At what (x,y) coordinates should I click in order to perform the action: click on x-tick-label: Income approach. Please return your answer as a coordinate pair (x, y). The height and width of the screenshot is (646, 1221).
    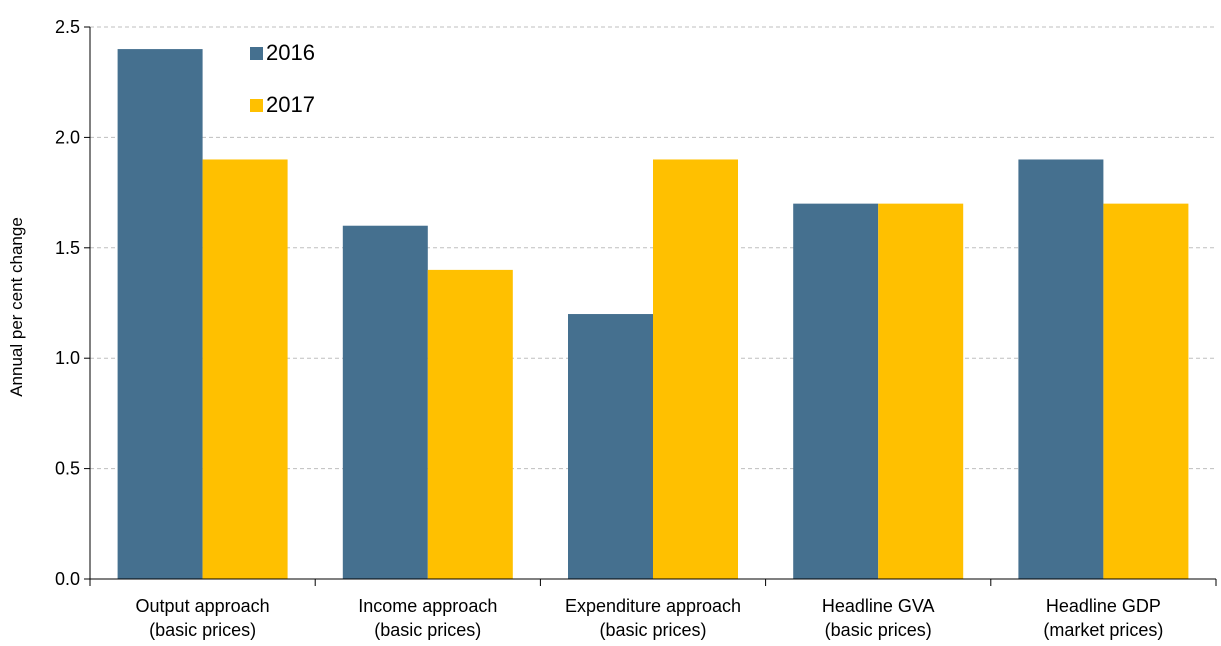
    Looking at the image, I should click on (427, 606).